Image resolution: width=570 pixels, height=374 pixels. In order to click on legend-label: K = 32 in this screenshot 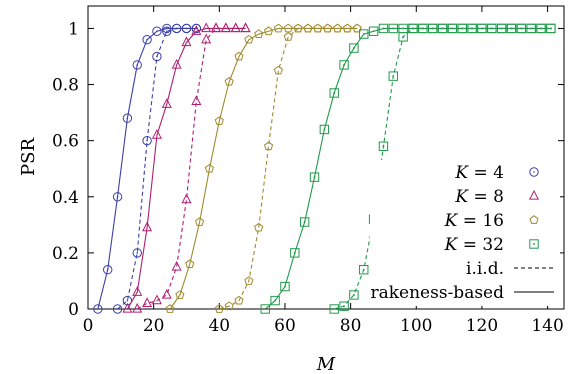, I will do `click(474, 245)`.